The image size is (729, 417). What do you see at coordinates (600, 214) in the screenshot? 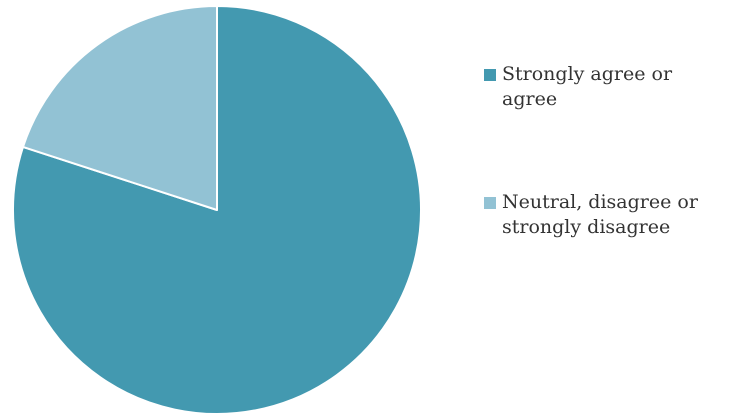
I see `legend-label-disagree: Neutral, disagree or strongly disagree` at bounding box center [600, 214].